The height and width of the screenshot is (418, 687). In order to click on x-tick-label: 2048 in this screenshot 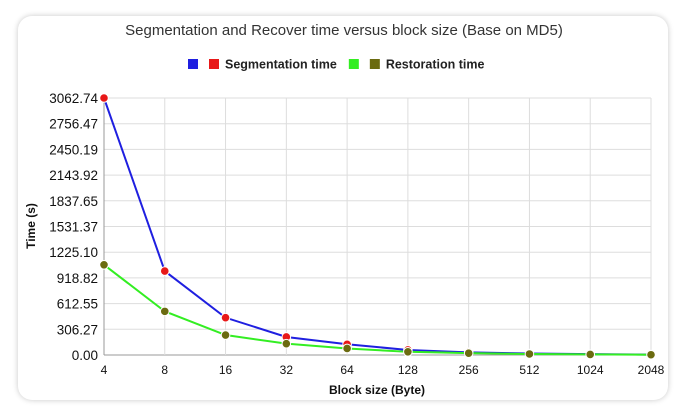, I will do `click(651, 370)`.